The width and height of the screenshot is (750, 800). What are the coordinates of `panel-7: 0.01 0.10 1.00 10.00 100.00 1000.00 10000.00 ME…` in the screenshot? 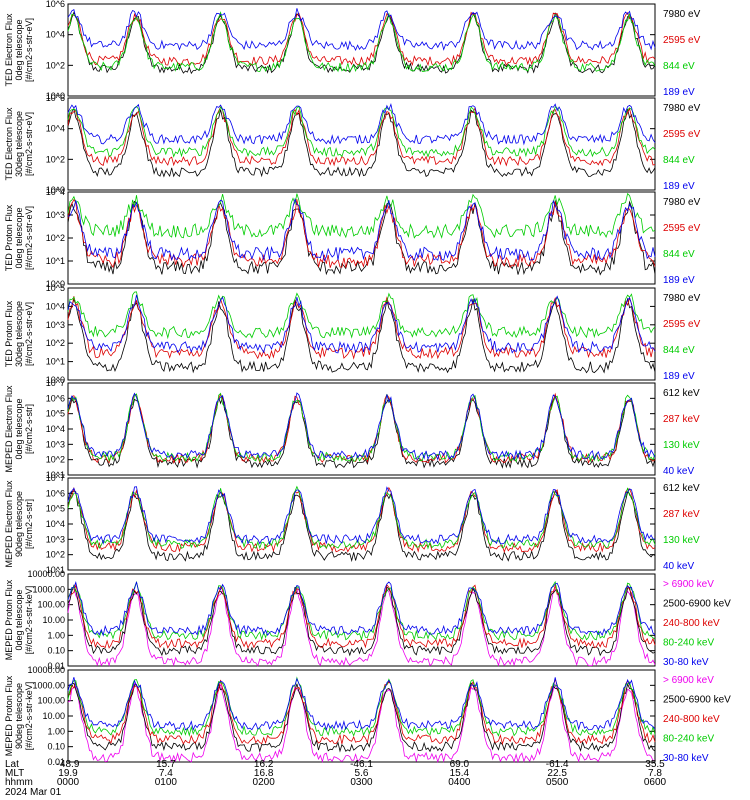 It's located at (367, 620).